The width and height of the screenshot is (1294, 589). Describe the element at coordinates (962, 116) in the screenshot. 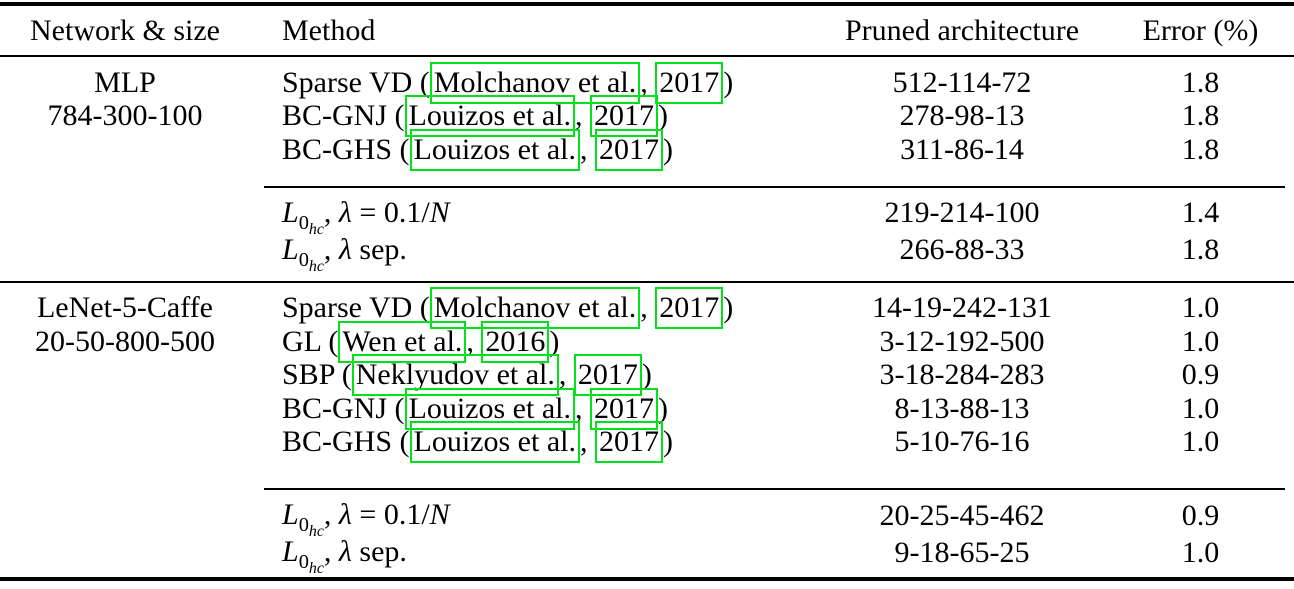

I see `pruned-architecture-cell: 278-98-13` at that location.